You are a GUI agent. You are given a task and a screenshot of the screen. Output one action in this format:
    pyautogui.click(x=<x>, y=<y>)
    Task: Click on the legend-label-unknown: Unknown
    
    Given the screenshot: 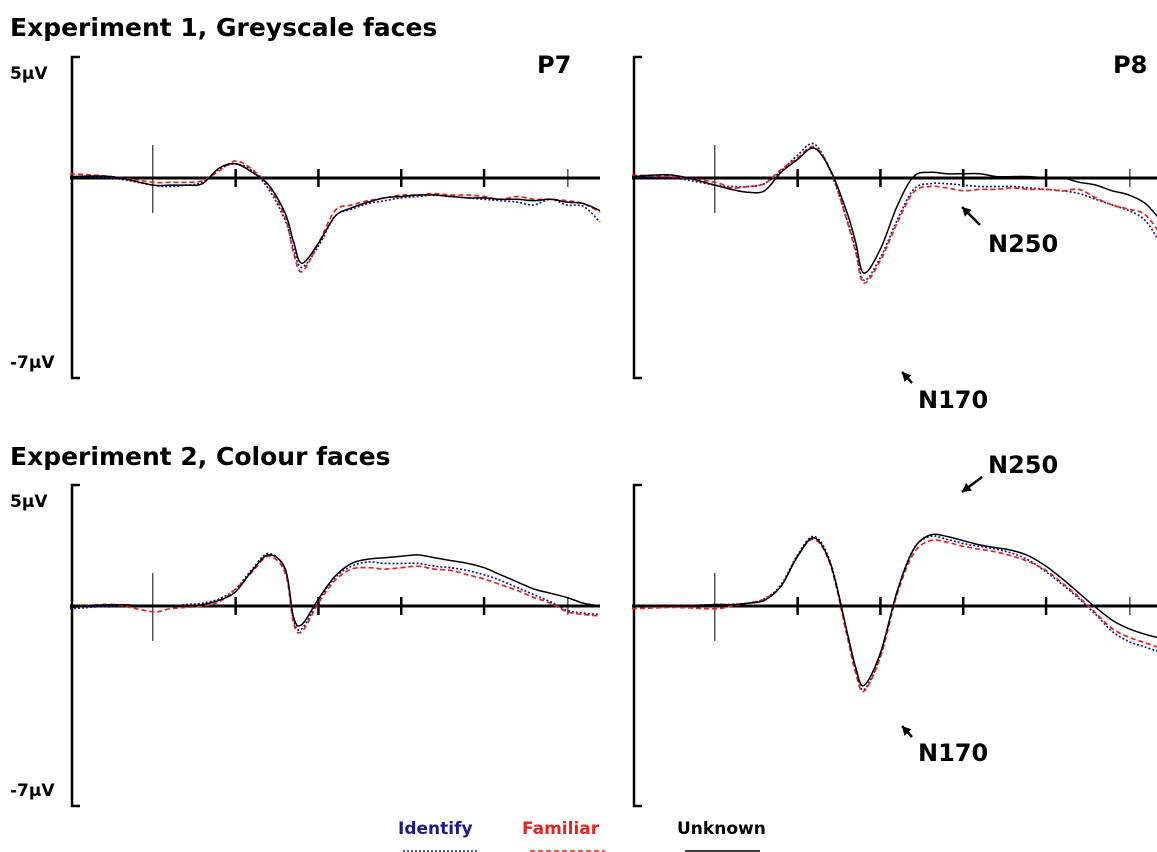 What is the action you would take?
    pyautogui.click(x=721, y=829)
    